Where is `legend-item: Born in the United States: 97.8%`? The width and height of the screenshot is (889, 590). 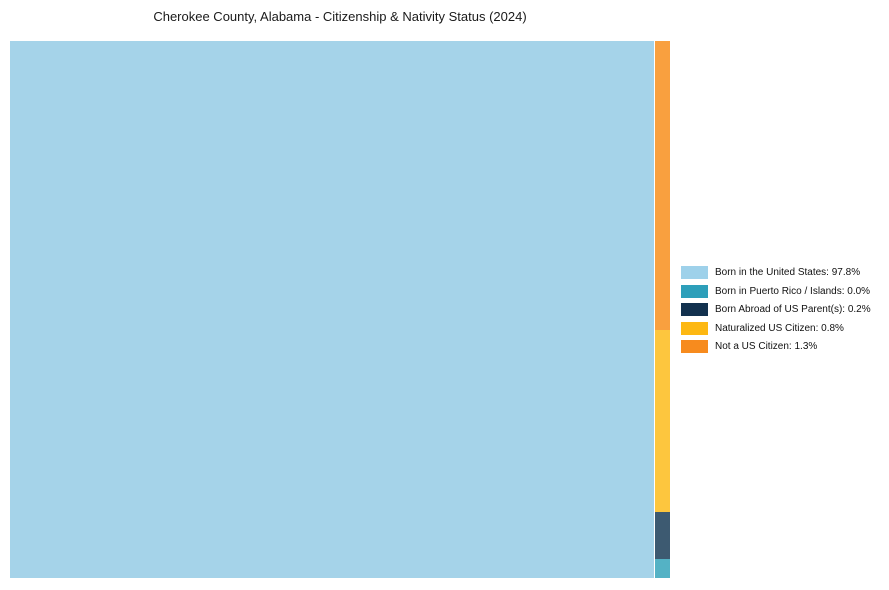 legend-item: Born in the United States: 97.8% is located at coordinates (776, 272).